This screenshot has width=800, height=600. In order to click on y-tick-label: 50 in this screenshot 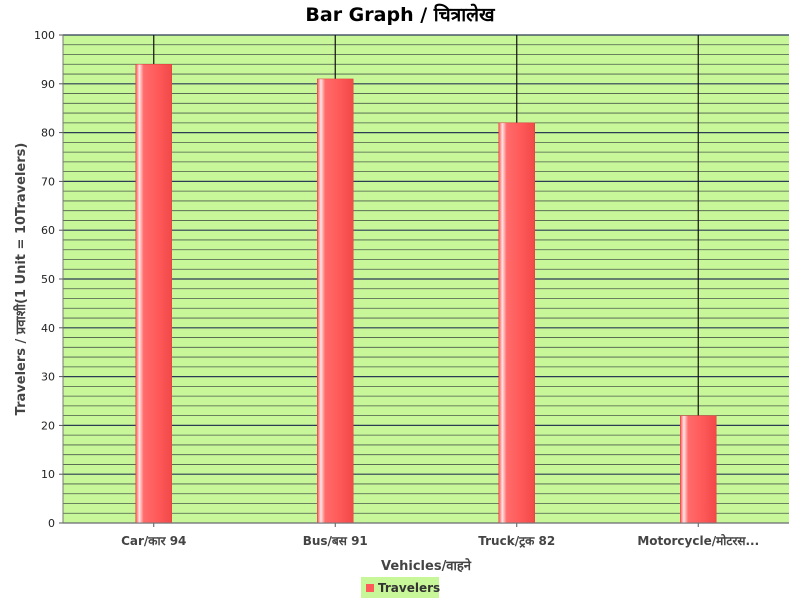, I will do `click(48, 279)`.